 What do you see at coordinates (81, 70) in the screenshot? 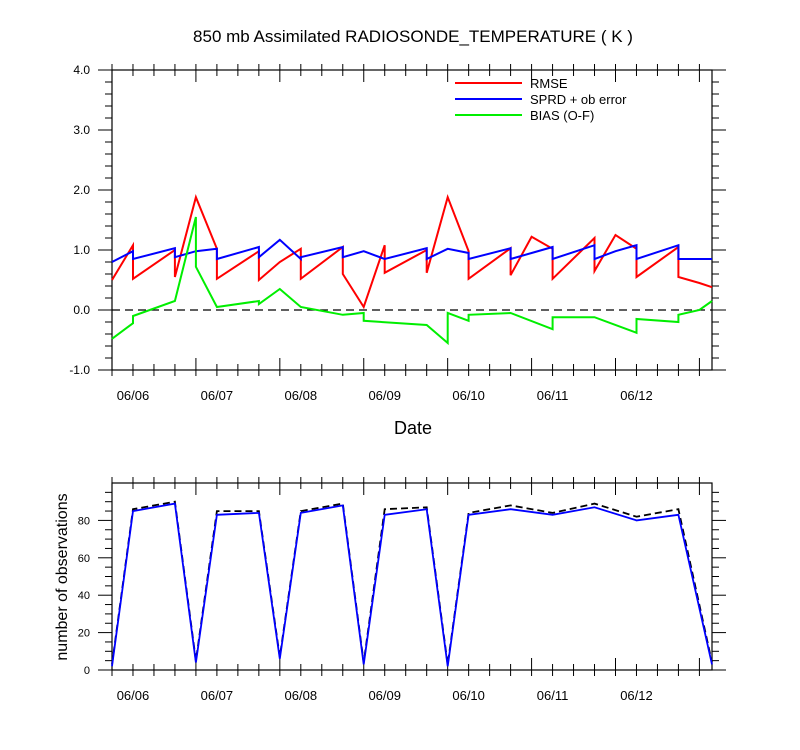
I see `y-tick-label: 4.0` at bounding box center [81, 70].